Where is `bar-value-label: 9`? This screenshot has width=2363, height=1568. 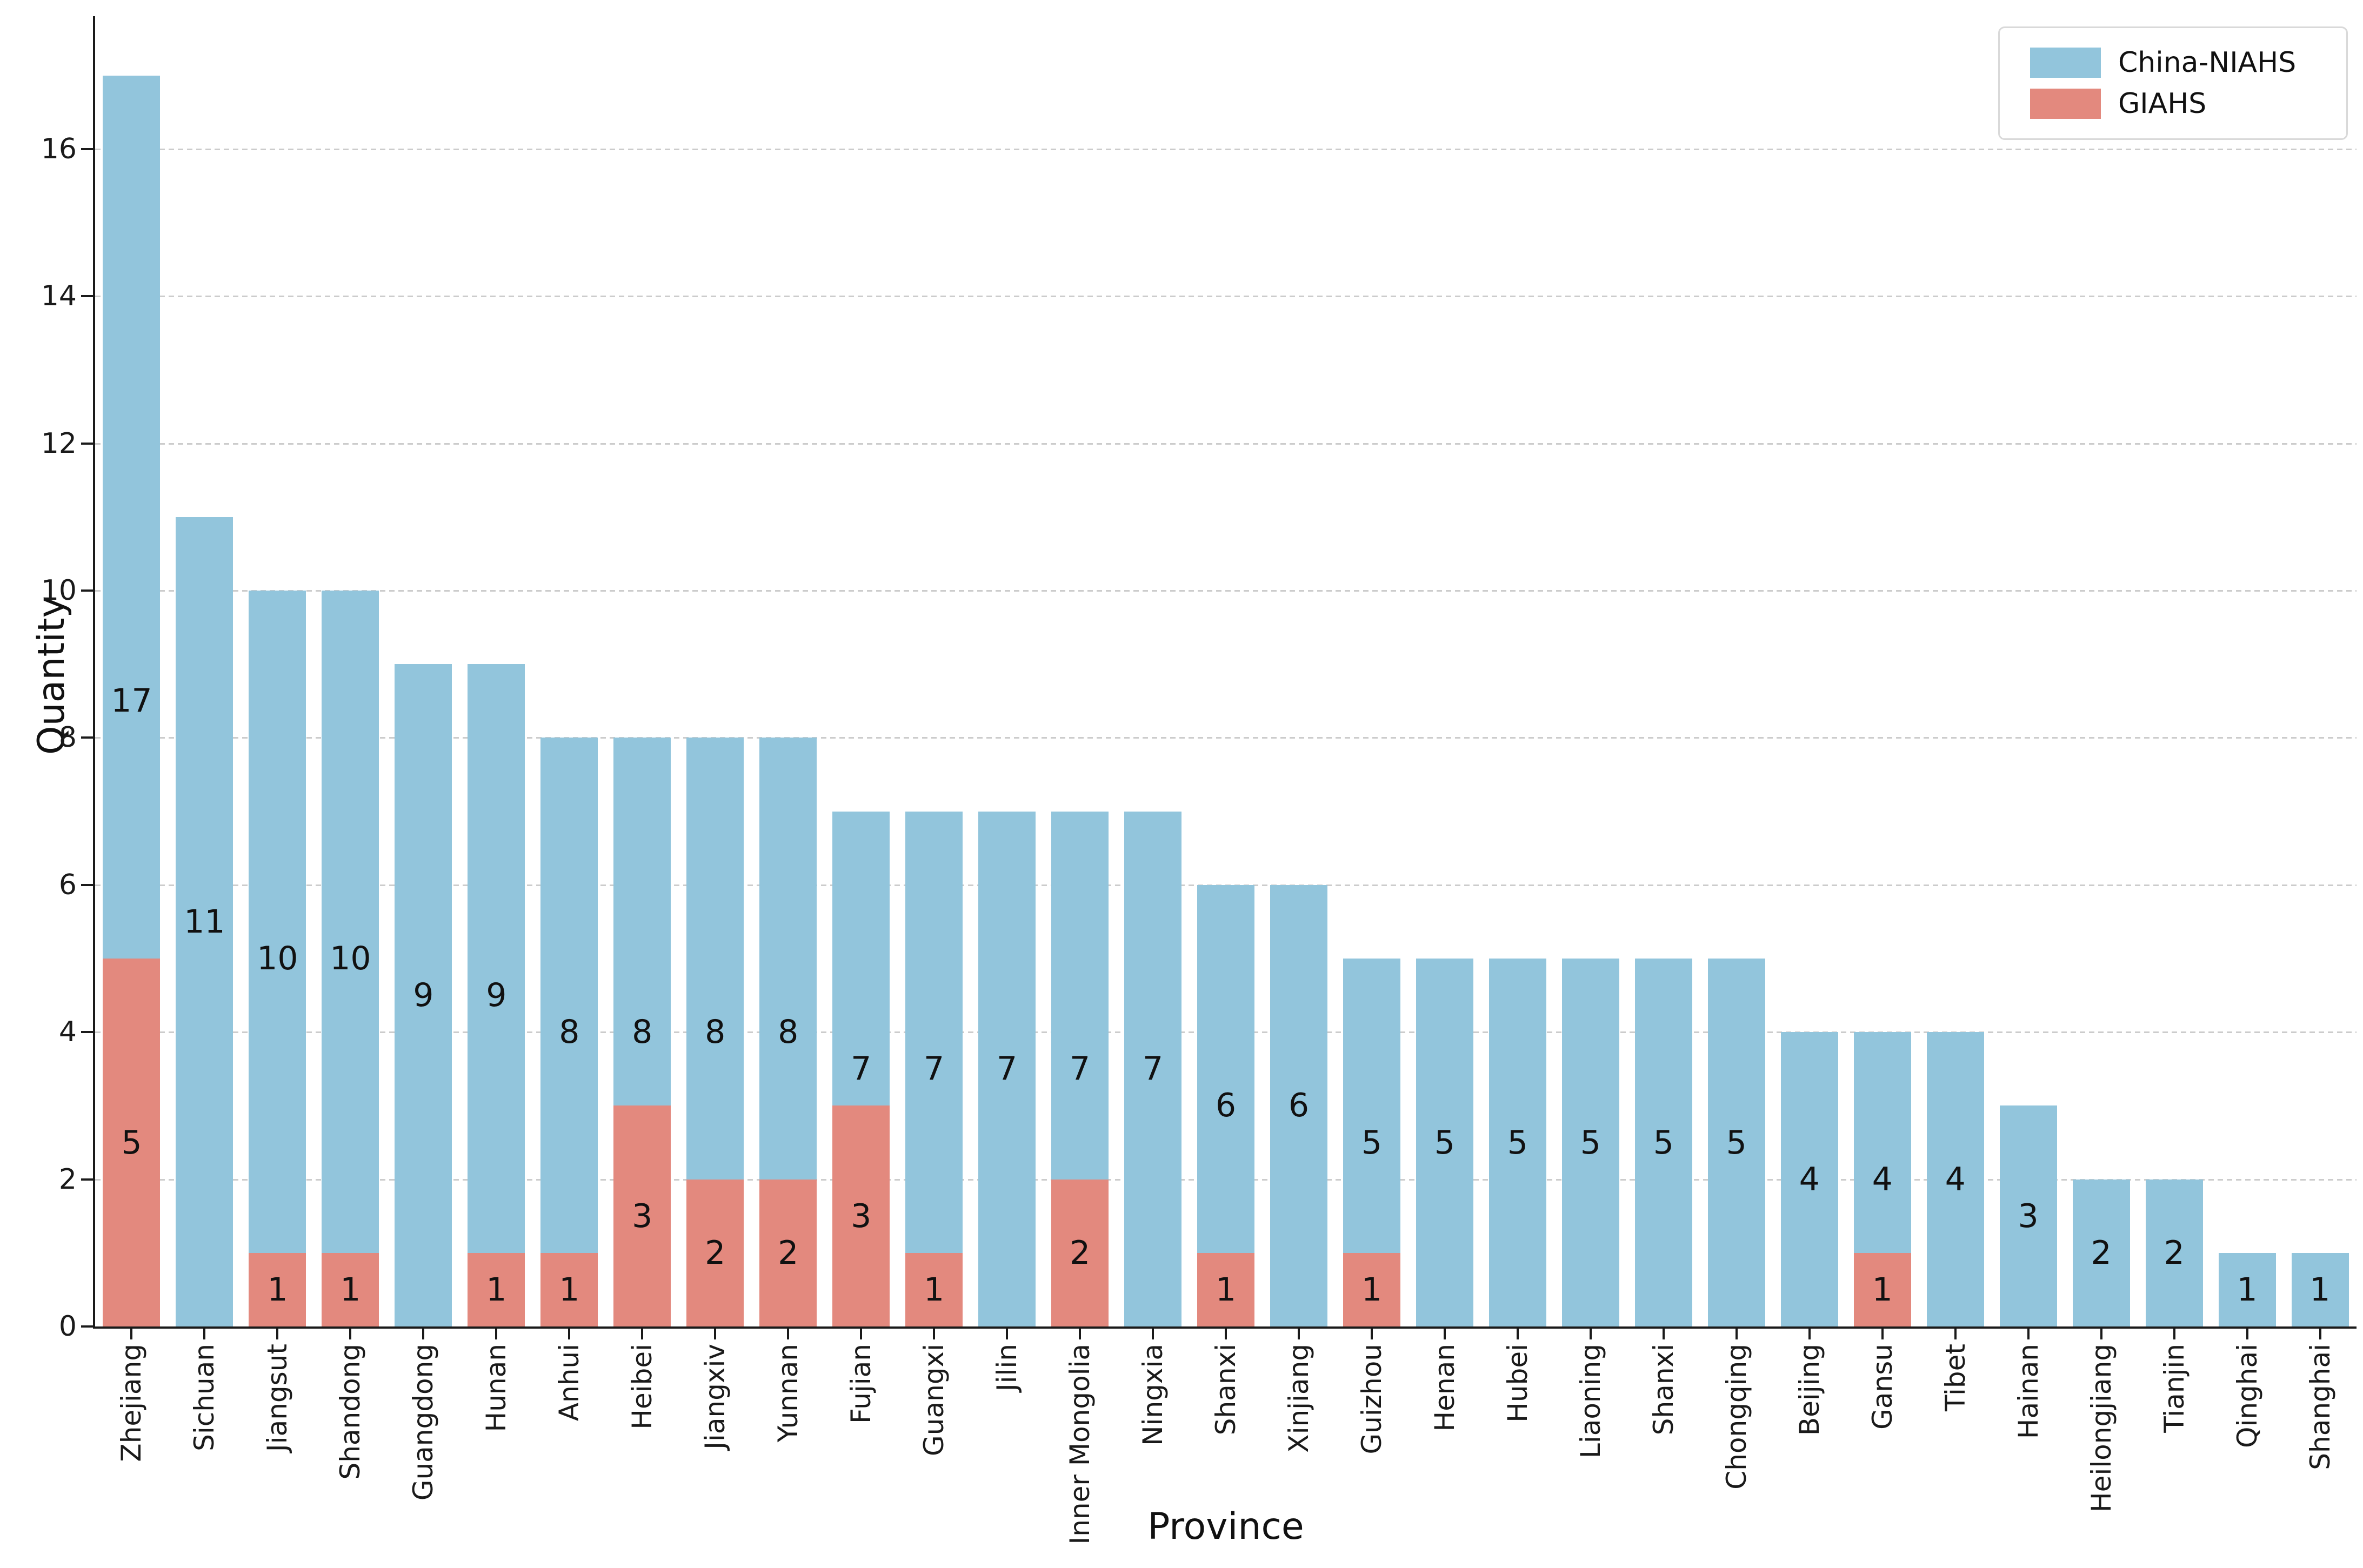 bar-value-label: 9 is located at coordinates (423, 995).